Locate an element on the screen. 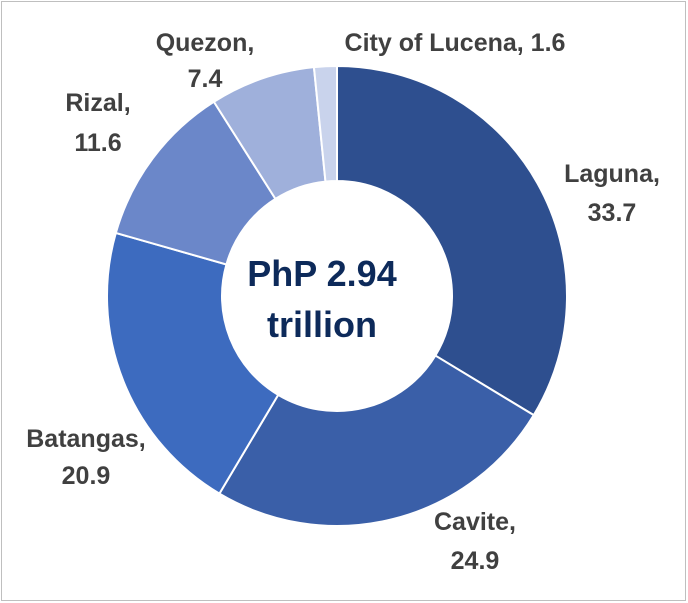  label-city-of-lucena: City of Lucena, 1.6 is located at coordinates (455, 43).